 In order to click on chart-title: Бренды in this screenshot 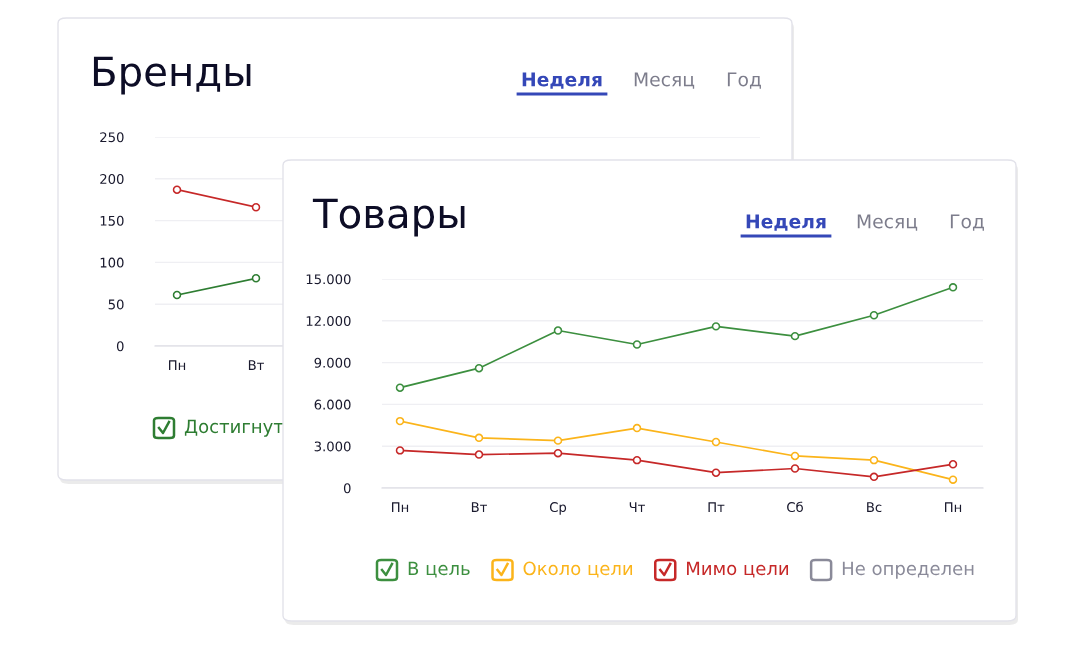, I will do `click(172, 75)`.